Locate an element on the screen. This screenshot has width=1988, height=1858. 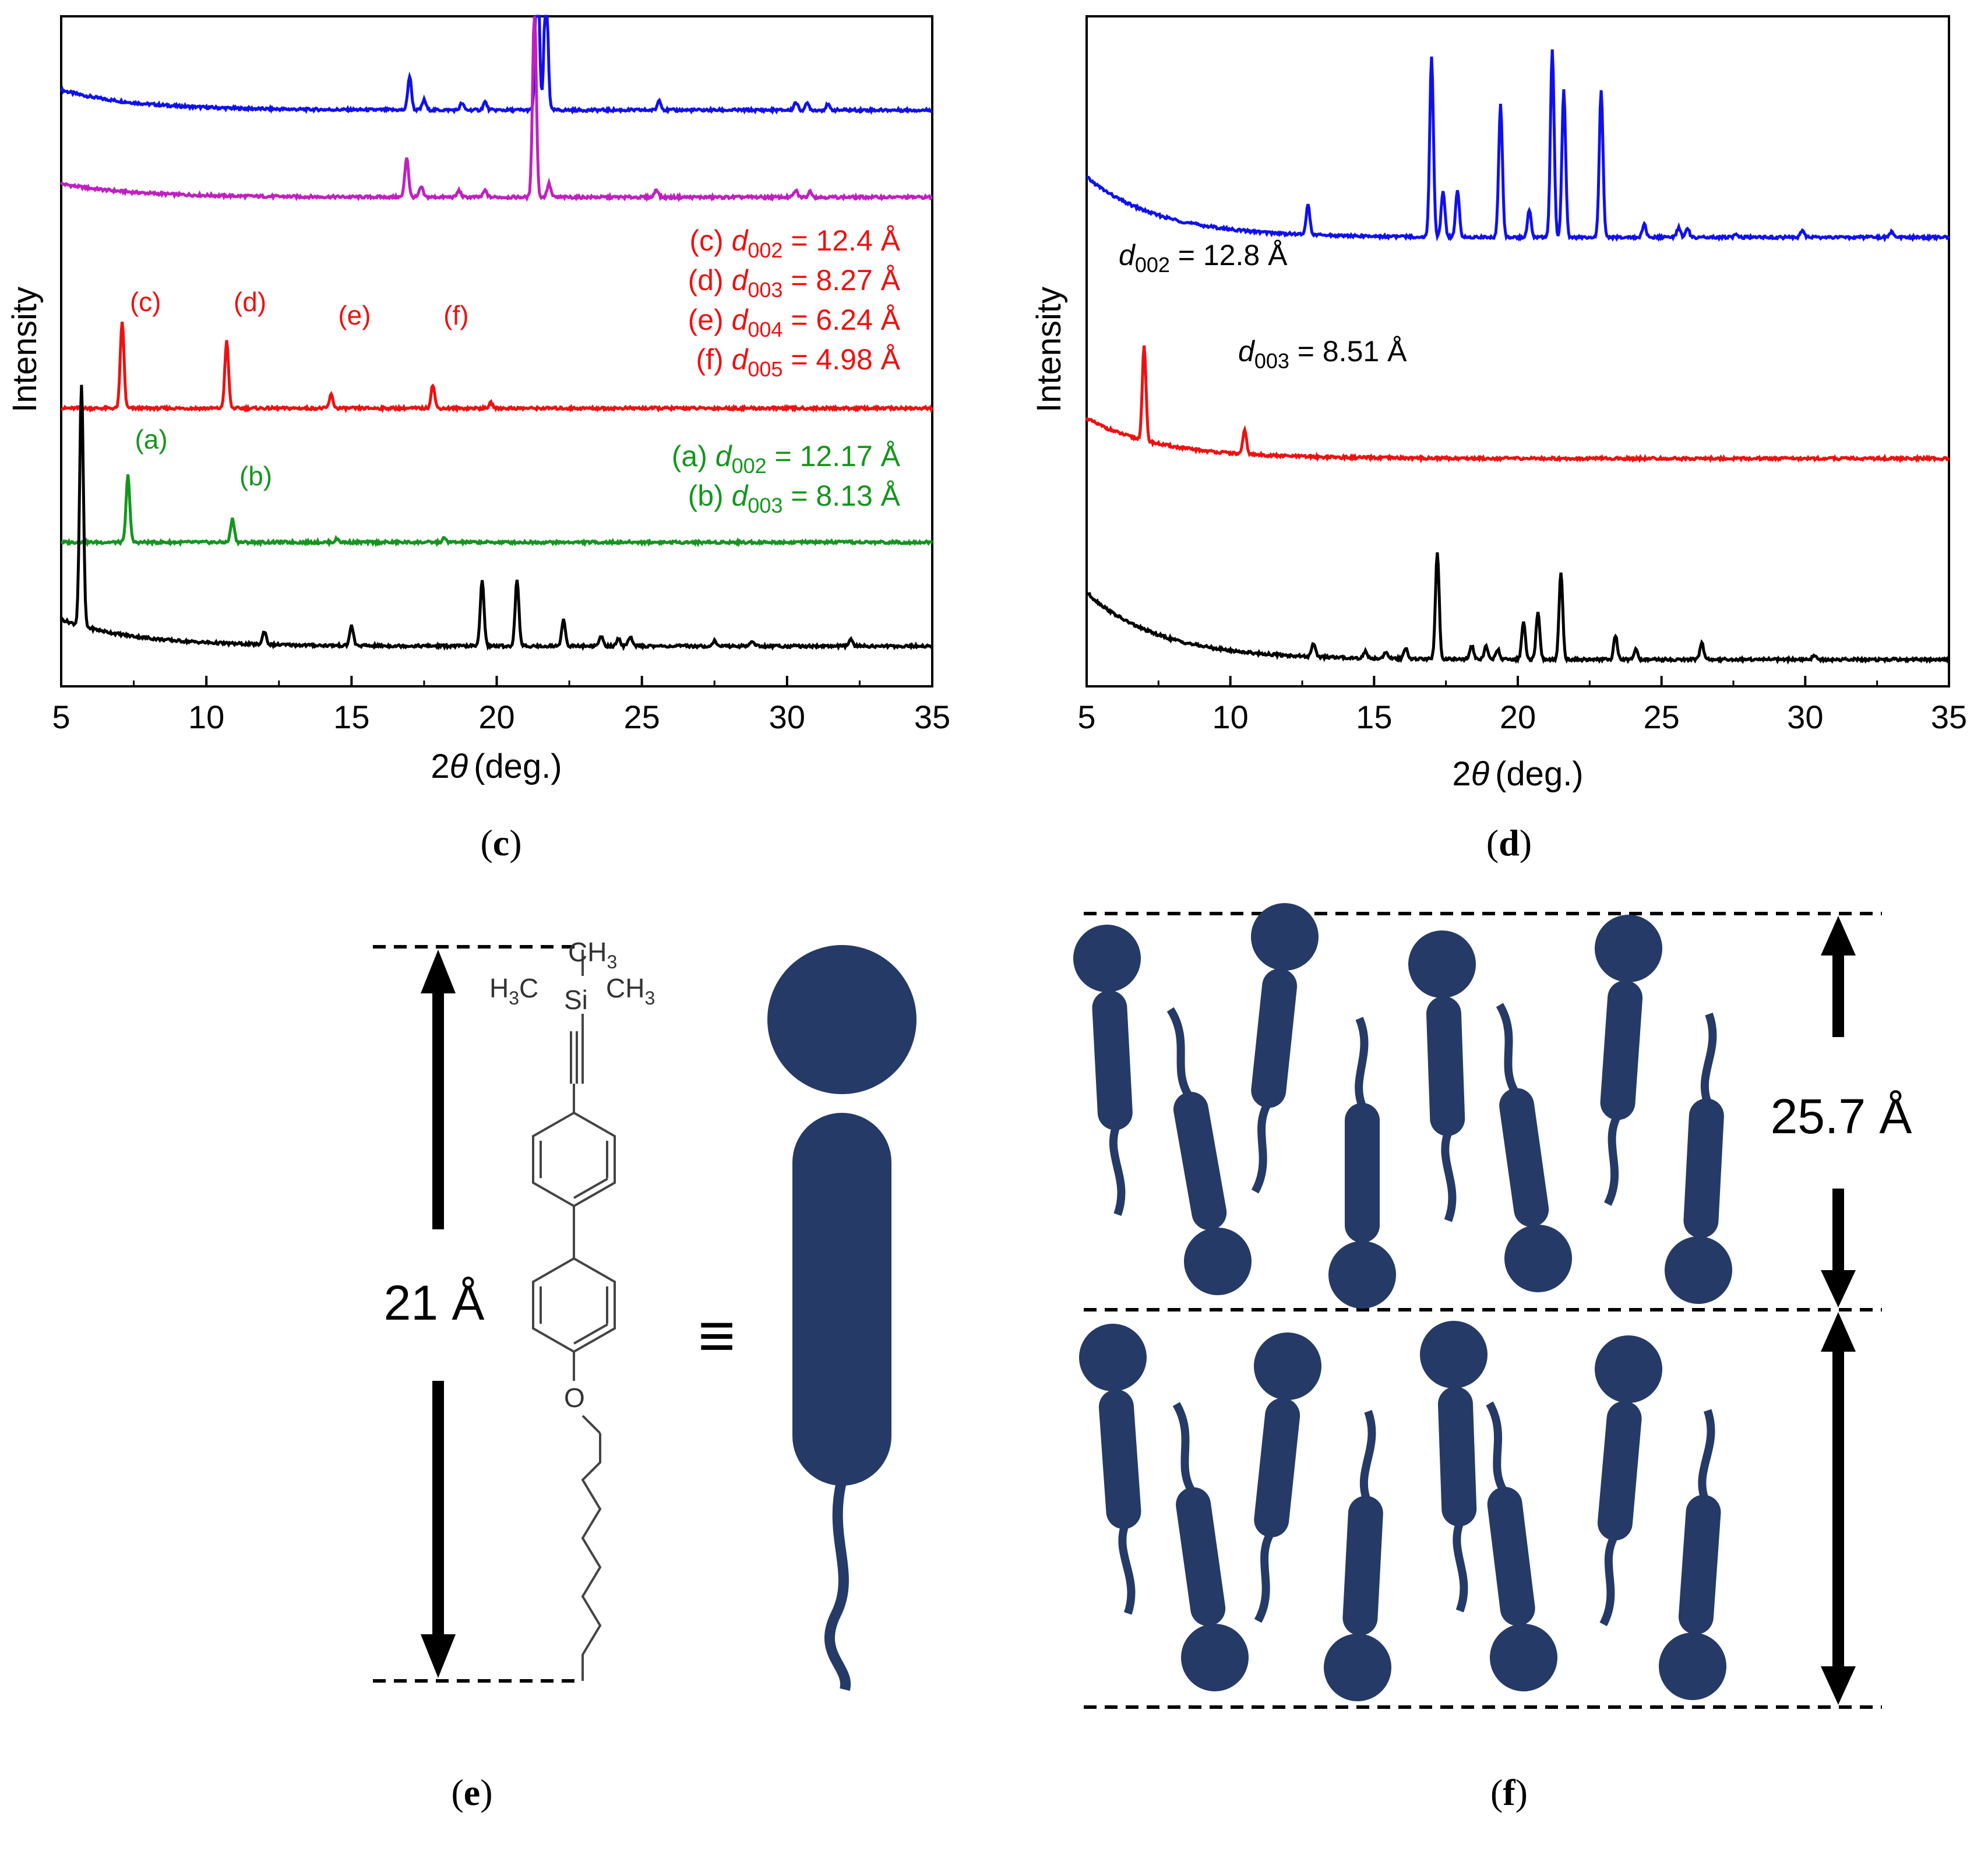
layer-arrow-upper is located at coordinates (1838, 1111).